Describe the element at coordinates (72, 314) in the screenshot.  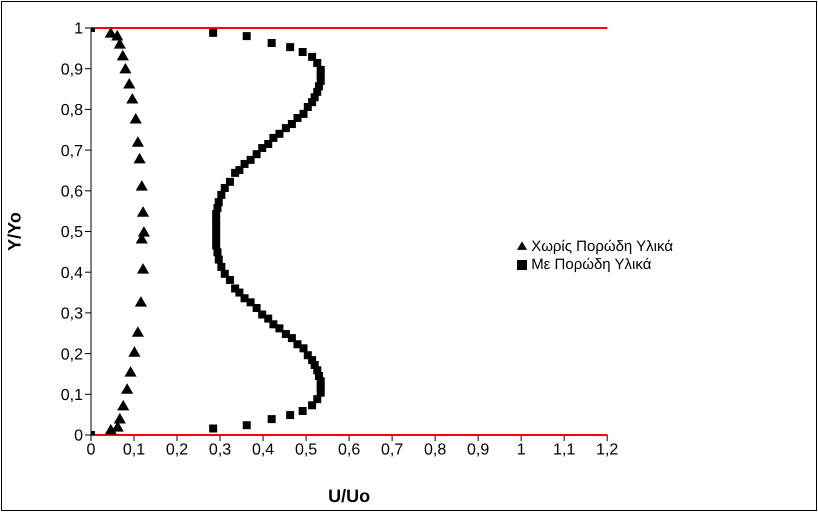
I see `y-tick-label: 0,3` at that location.